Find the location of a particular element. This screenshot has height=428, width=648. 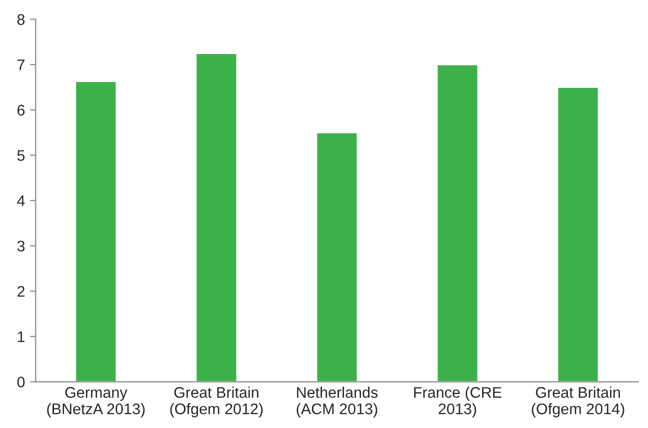

x-tick-label: France (CRE 2013) is located at coordinates (458, 402).